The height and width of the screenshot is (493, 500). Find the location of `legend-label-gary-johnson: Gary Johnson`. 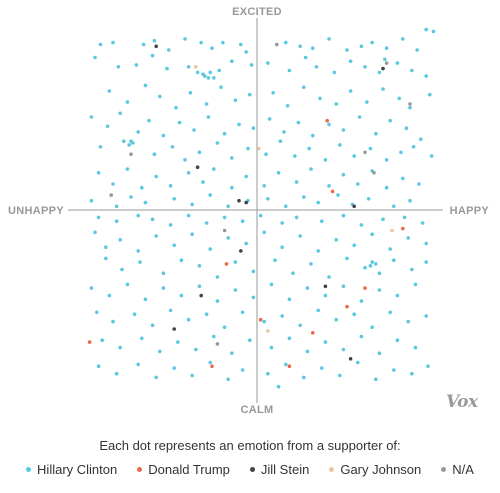

legend-label-gary-johnson: Gary Johnson is located at coordinates (381, 469).